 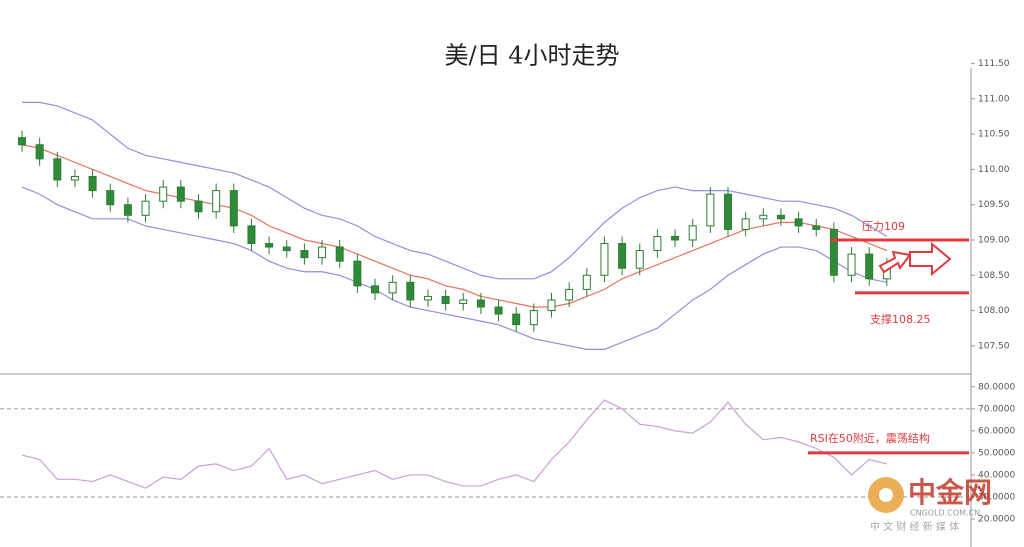 I want to click on y-tick-label: 107.50, so click(x=994, y=346).